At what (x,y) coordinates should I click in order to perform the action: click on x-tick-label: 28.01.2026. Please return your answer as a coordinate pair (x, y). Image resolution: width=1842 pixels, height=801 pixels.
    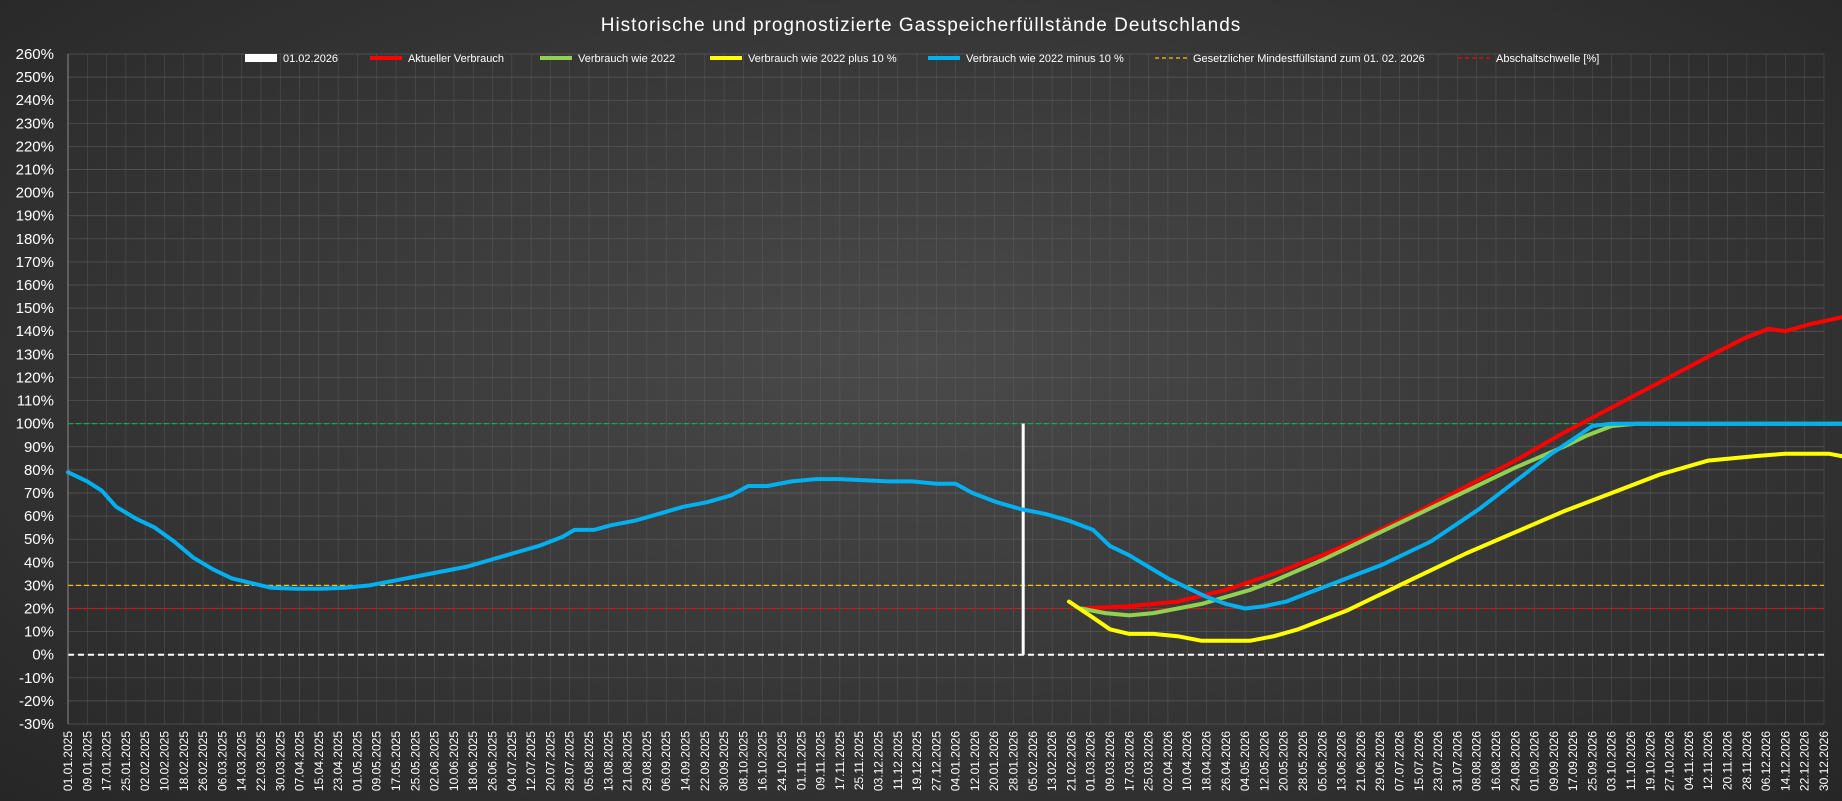
    Looking at the image, I should click on (1014, 761).